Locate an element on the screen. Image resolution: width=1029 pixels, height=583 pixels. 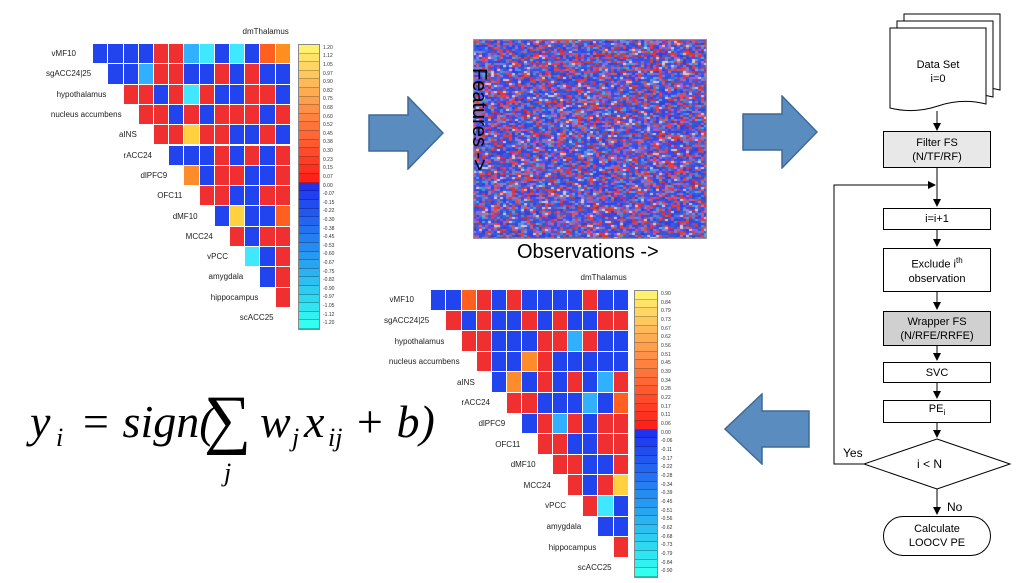
matrix-label-12: amygdala is located at coordinates (564, 526).